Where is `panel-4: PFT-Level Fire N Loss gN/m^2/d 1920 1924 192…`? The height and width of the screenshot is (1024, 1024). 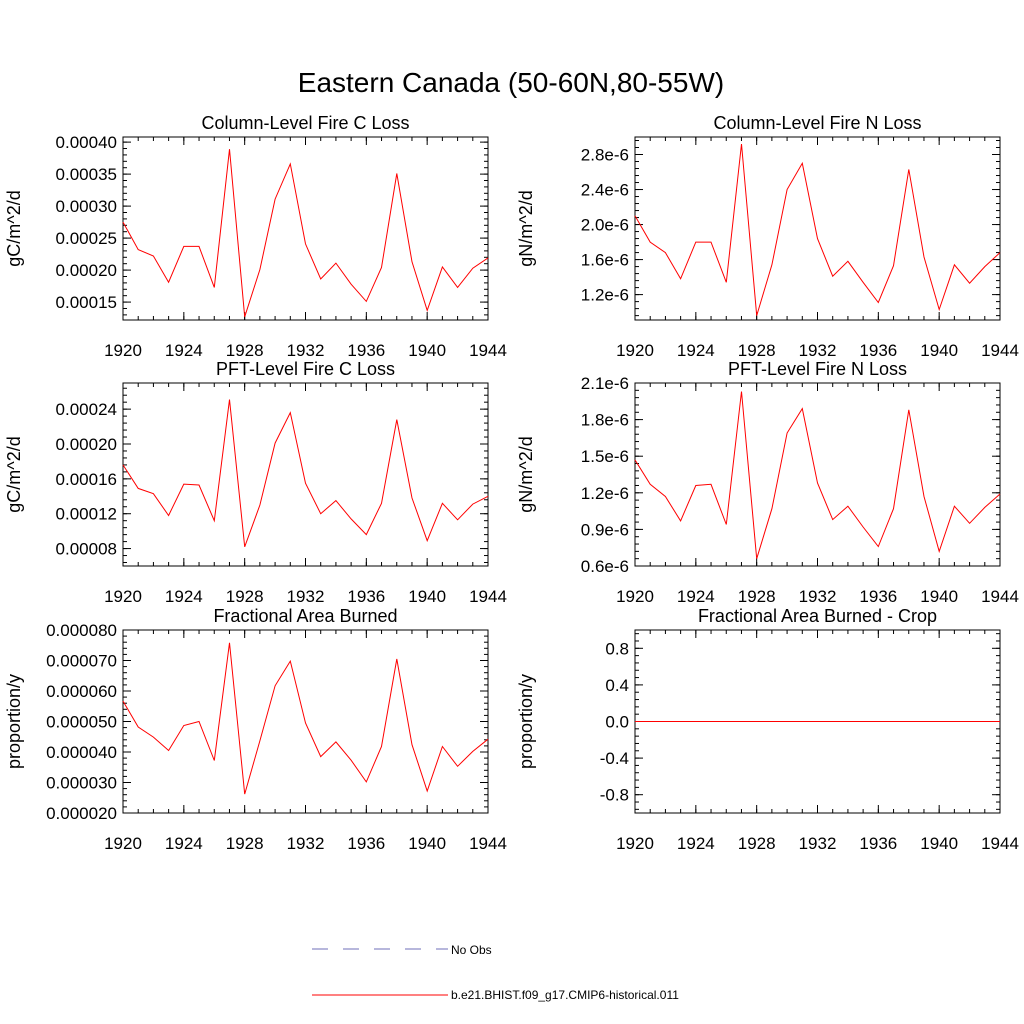 panel-4: PFT-Level Fire N Loss gN/m^2/d 1920 1924 192… is located at coordinates (767, 482).